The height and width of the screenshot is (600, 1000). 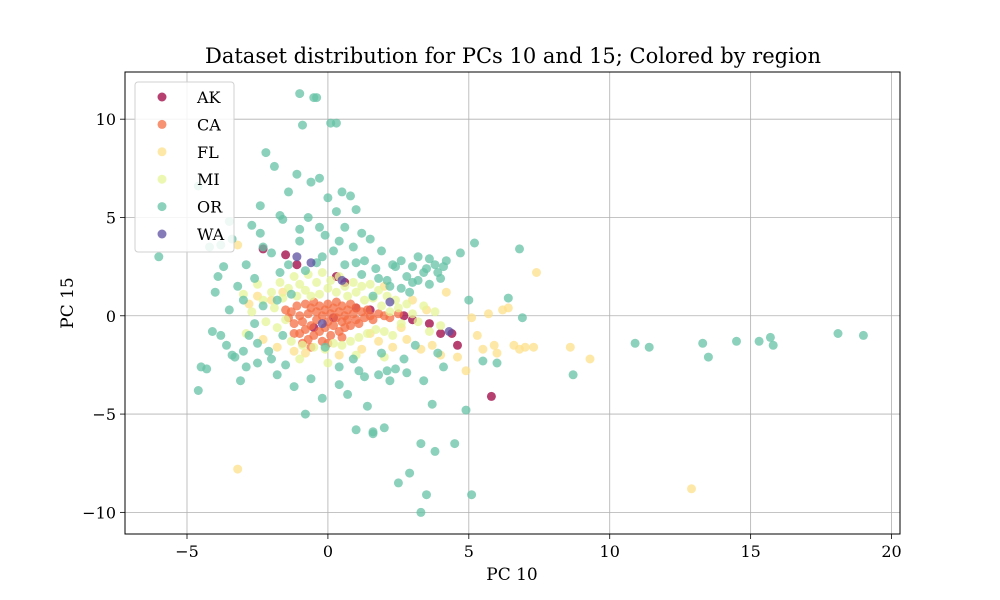 What do you see at coordinates (511, 575) in the screenshot?
I see `x-axis-label: PC 10` at bounding box center [511, 575].